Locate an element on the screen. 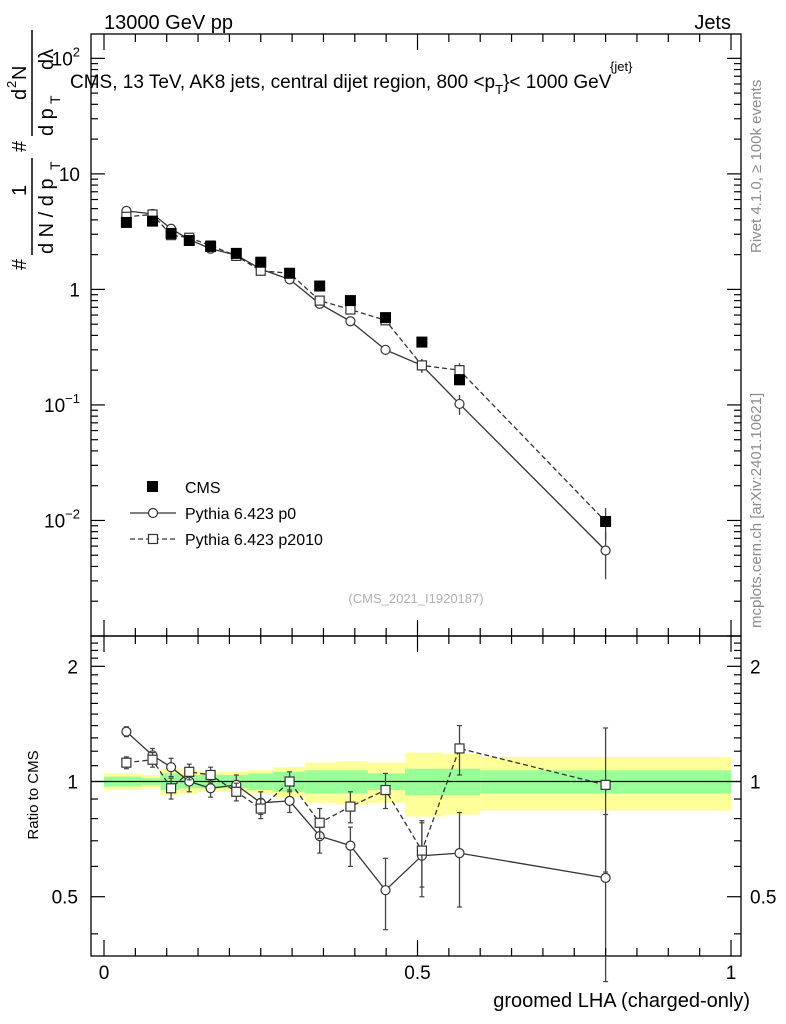  analysis-id: (CMS_2021_I1920187) is located at coordinates (415, 598).